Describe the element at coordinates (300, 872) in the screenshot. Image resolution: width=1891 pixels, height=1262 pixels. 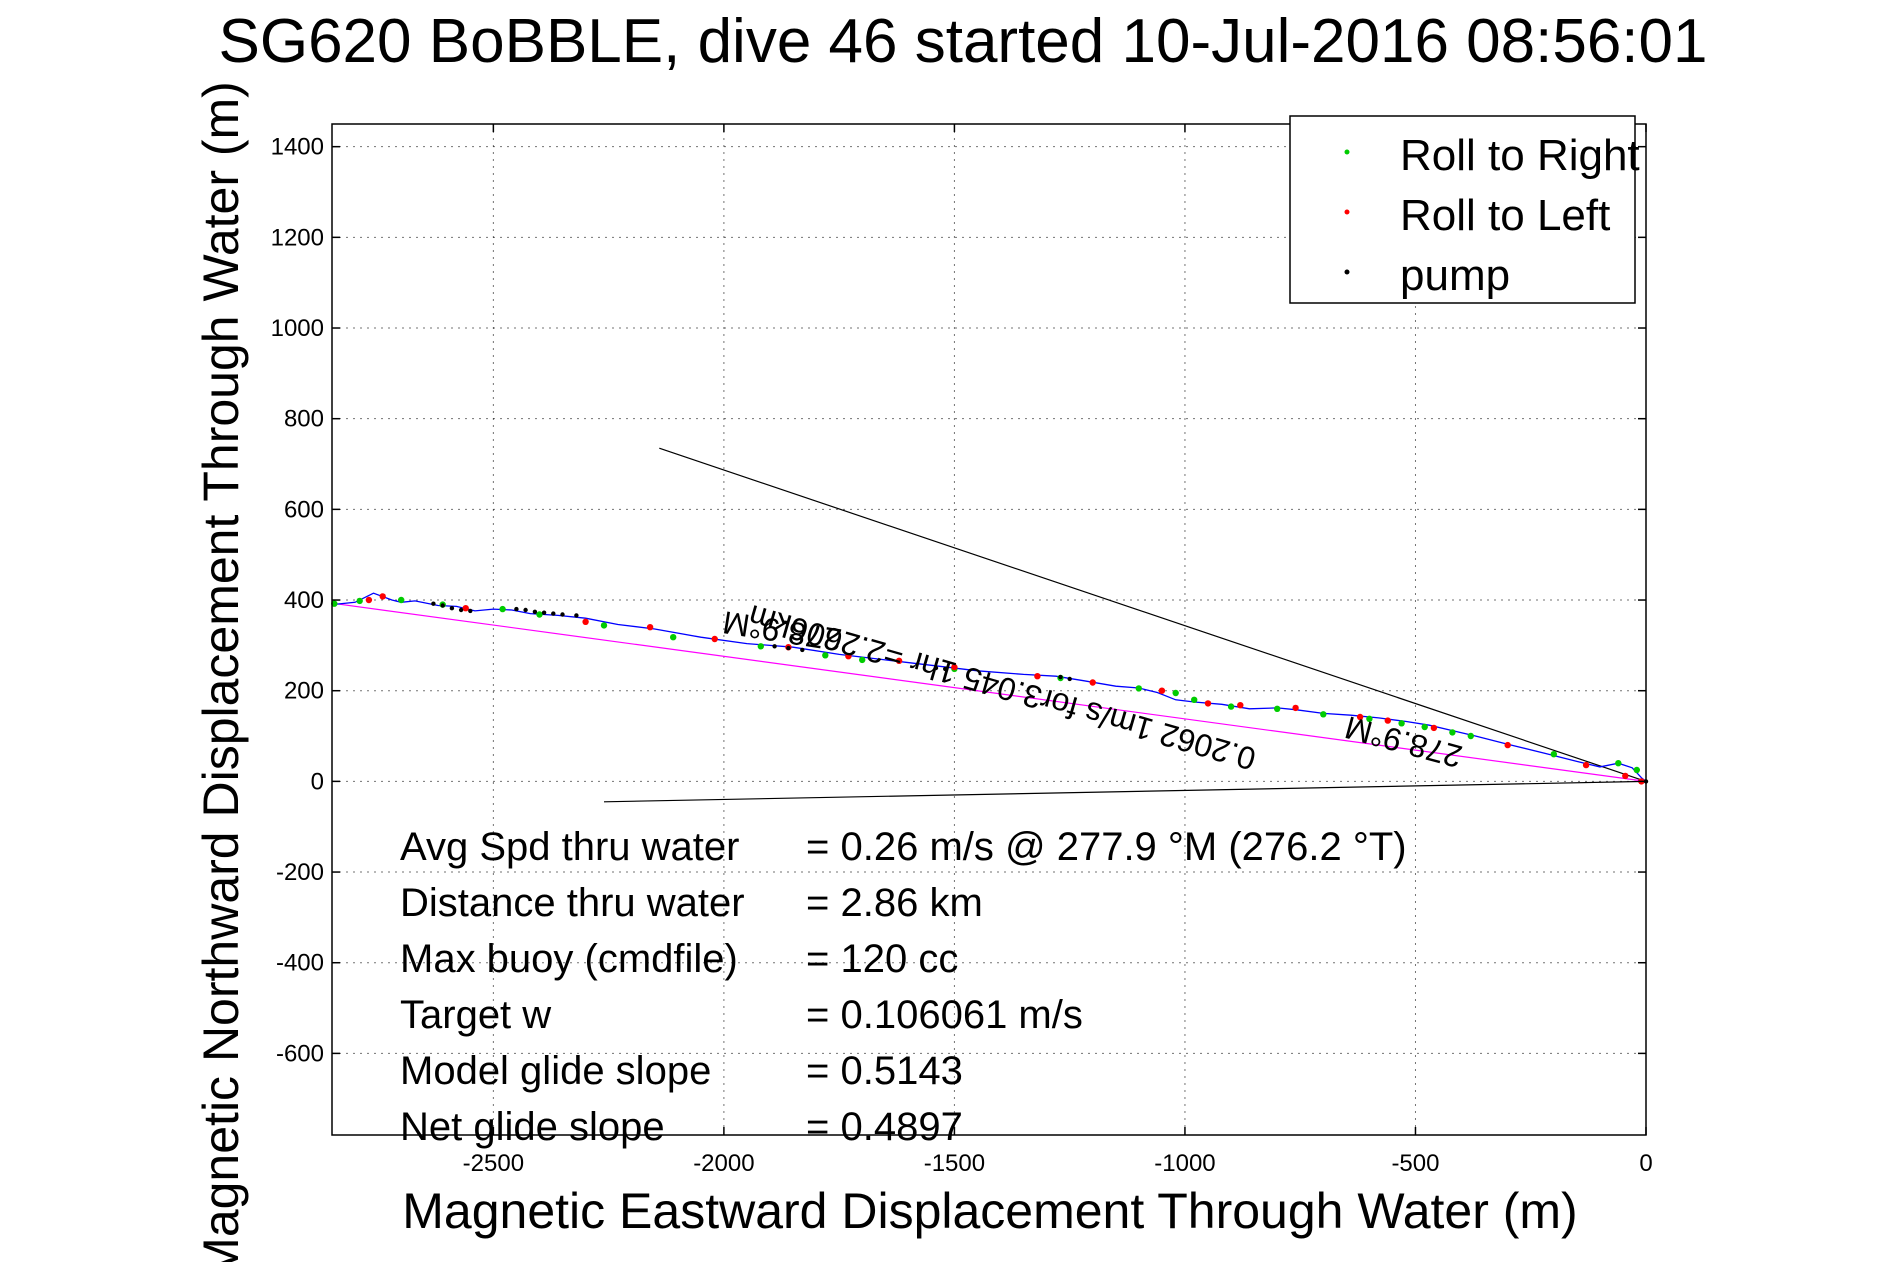
I see `y-tick-label: -200` at that location.